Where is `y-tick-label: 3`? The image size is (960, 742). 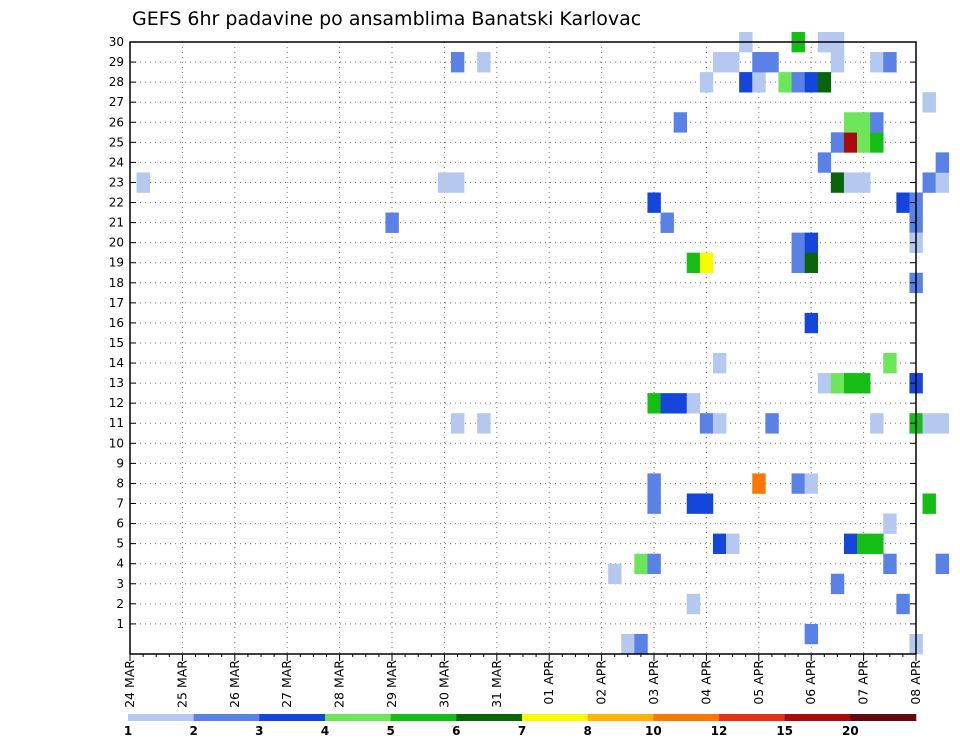 y-tick-label: 3 is located at coordinates (120, 584).